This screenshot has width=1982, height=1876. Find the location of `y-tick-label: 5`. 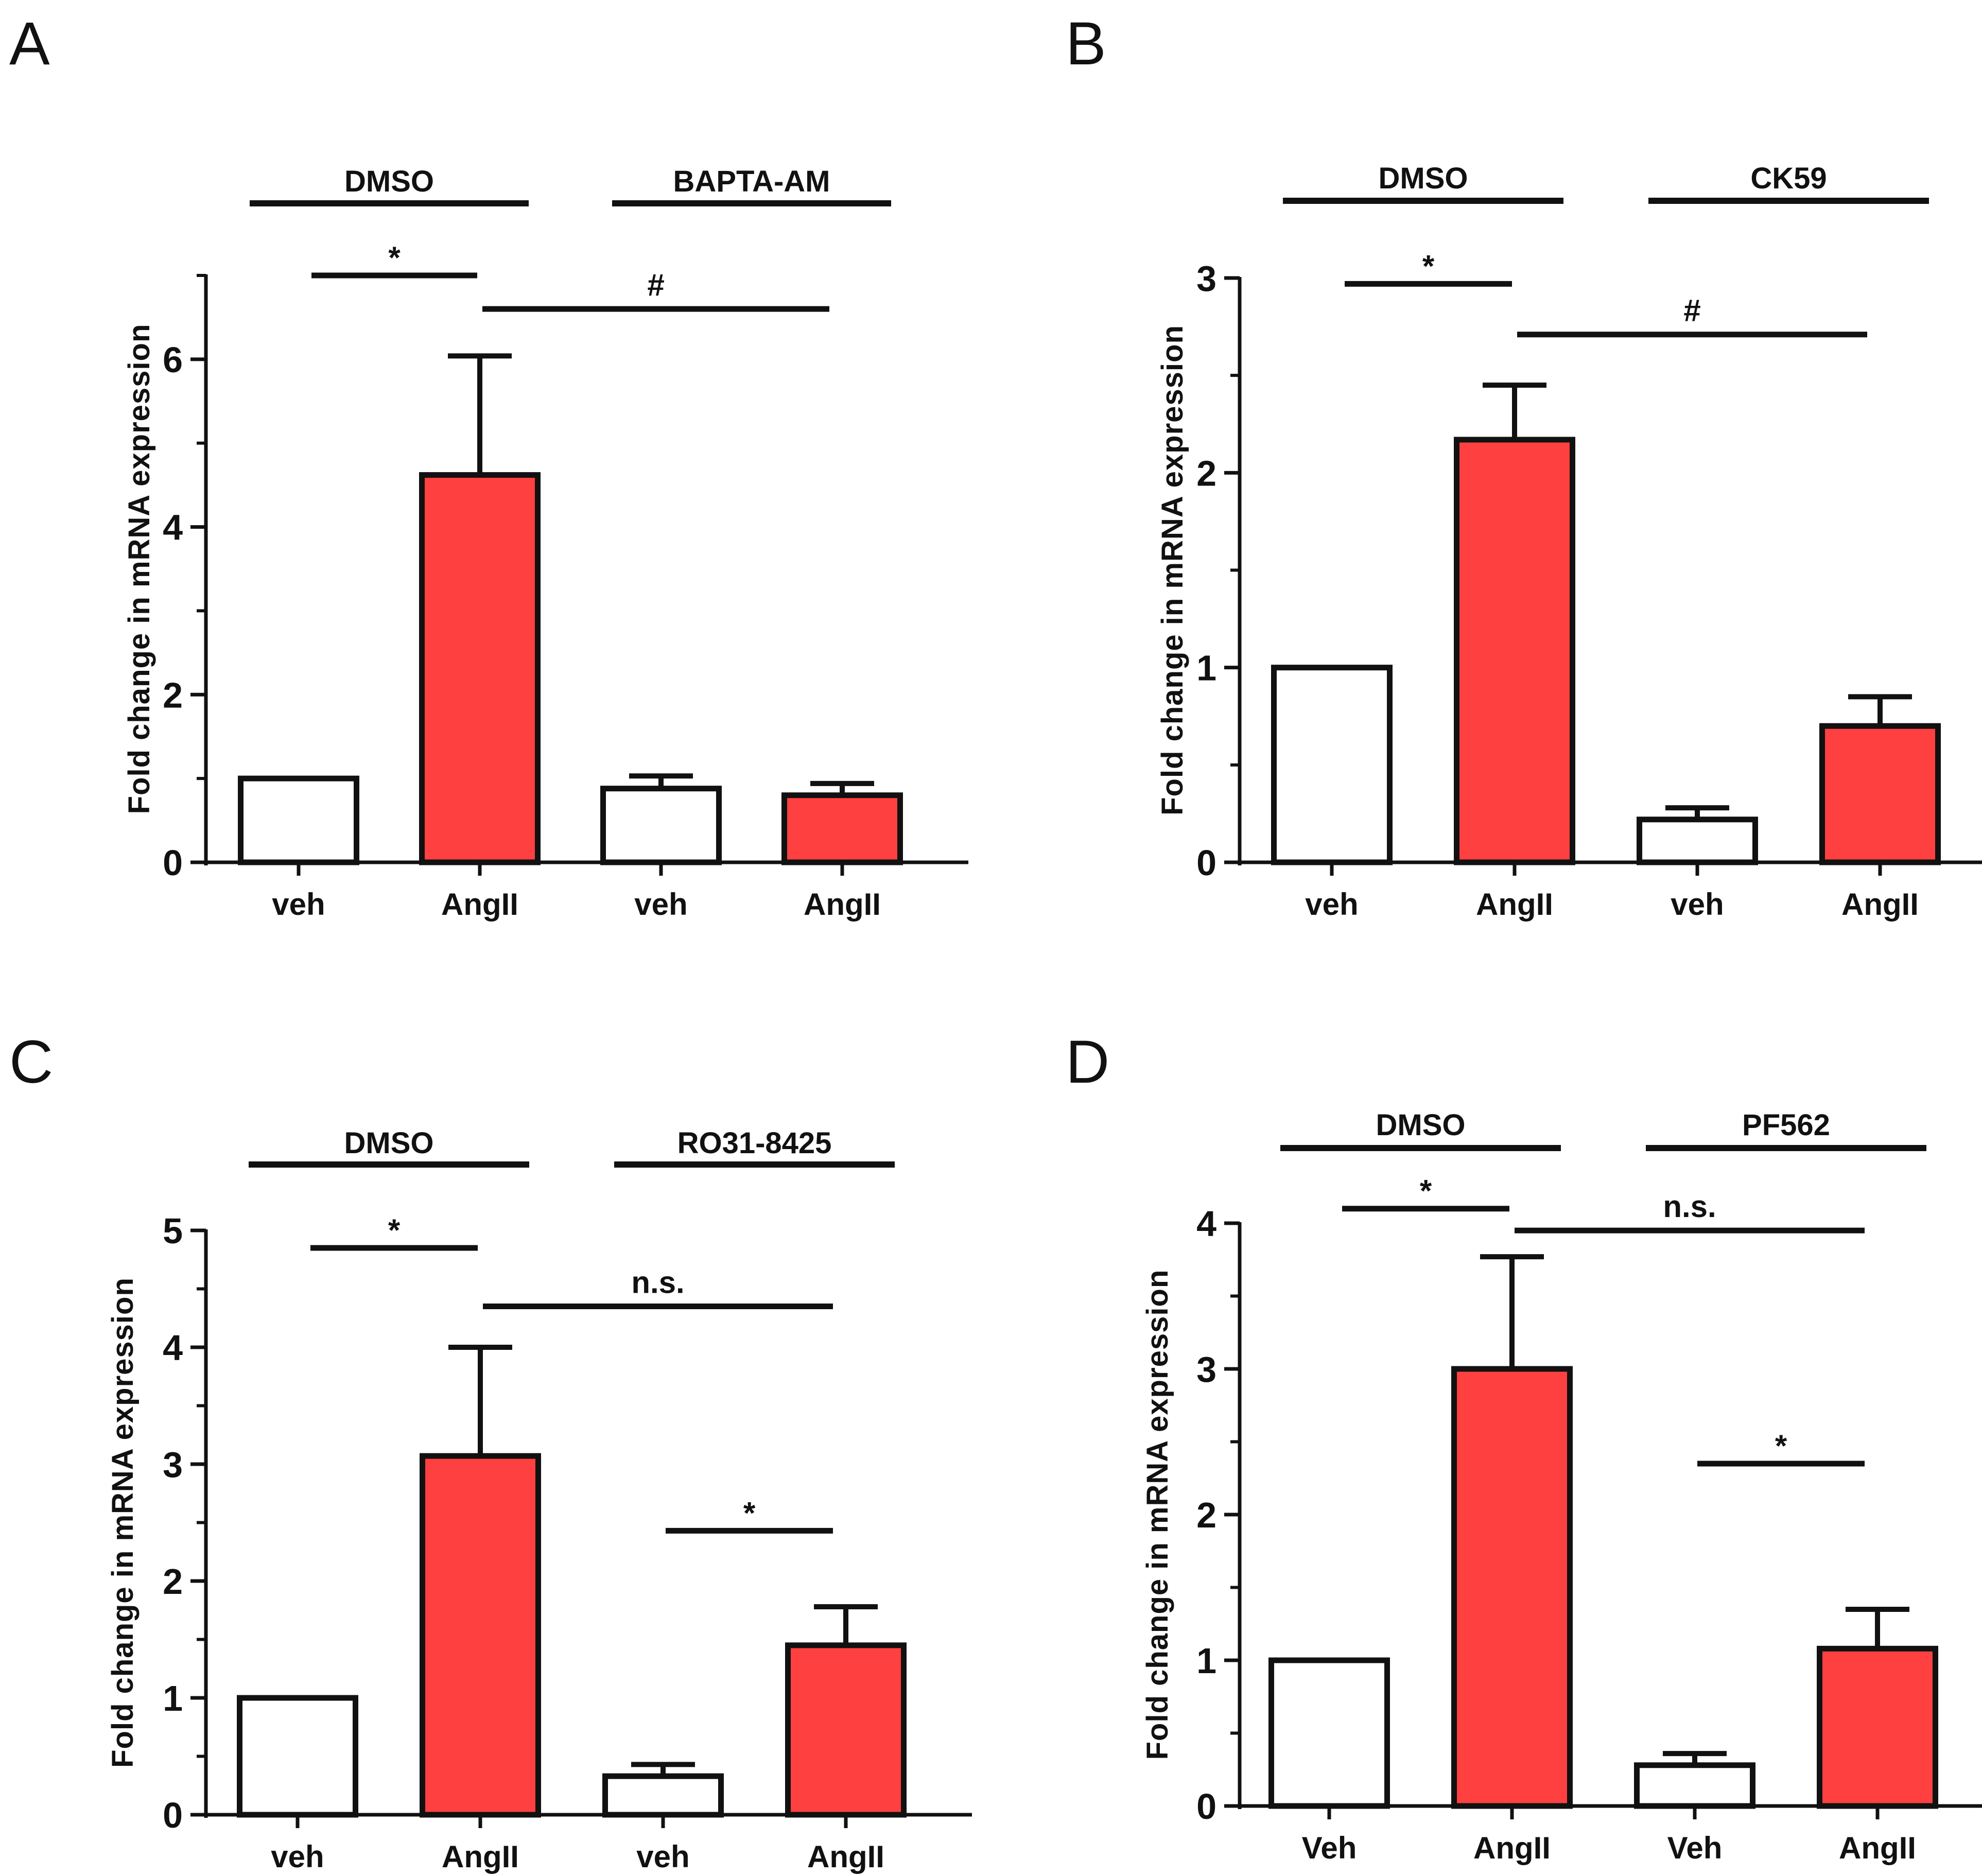

y-tick-label: 5 is located at coordinates (173, 1231).